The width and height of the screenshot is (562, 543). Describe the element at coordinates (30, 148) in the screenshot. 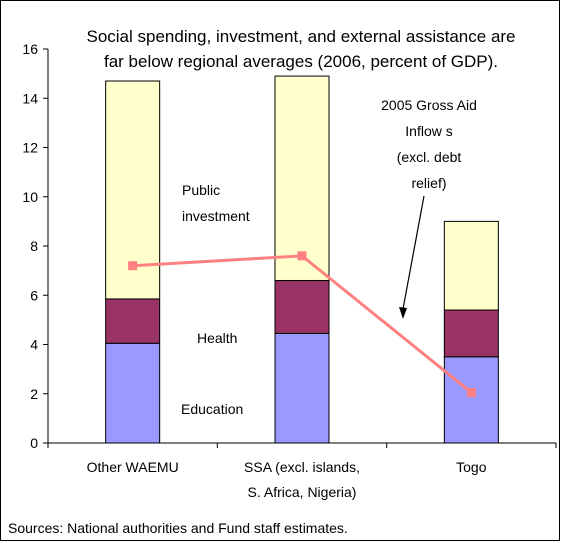

I see `y-tick-label: 12` at that location.